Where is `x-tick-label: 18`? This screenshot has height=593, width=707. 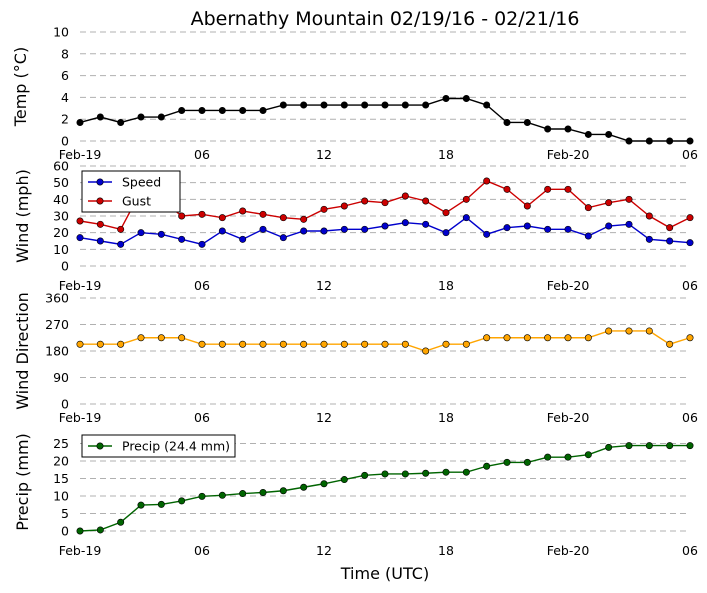 x-tick-label: 18 is located at coordinates (446, 550).